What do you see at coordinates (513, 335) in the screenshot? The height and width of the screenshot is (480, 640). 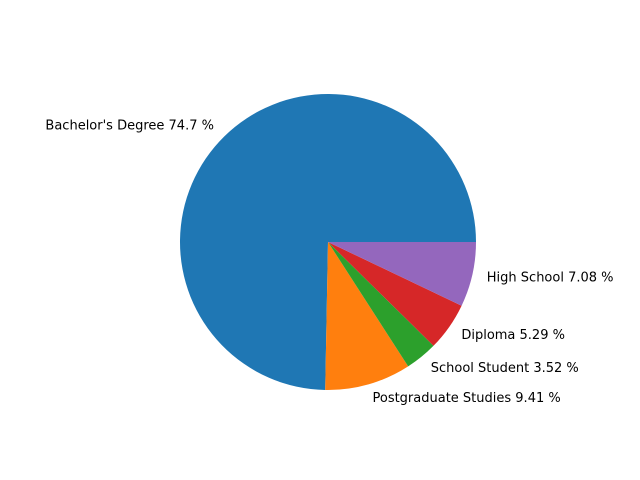 I see `slice-label-diploma: Diploma 5.29 %` at bounding box center [513, 335].